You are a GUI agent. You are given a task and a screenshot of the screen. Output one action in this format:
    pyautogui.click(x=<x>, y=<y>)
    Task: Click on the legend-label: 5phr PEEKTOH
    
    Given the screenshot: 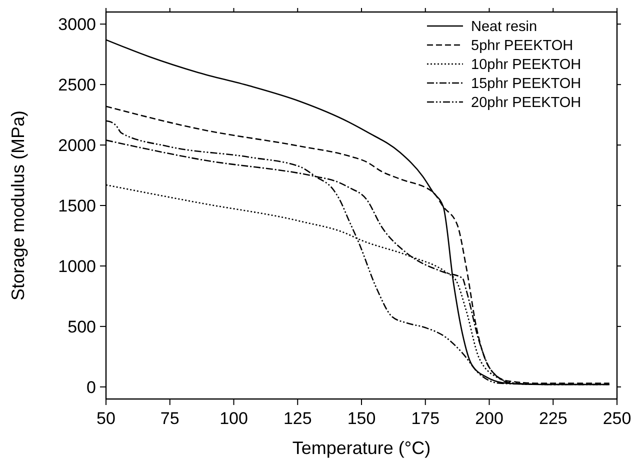 What is the action you would take?
    pyautogui.click(x=522, y=46)
    